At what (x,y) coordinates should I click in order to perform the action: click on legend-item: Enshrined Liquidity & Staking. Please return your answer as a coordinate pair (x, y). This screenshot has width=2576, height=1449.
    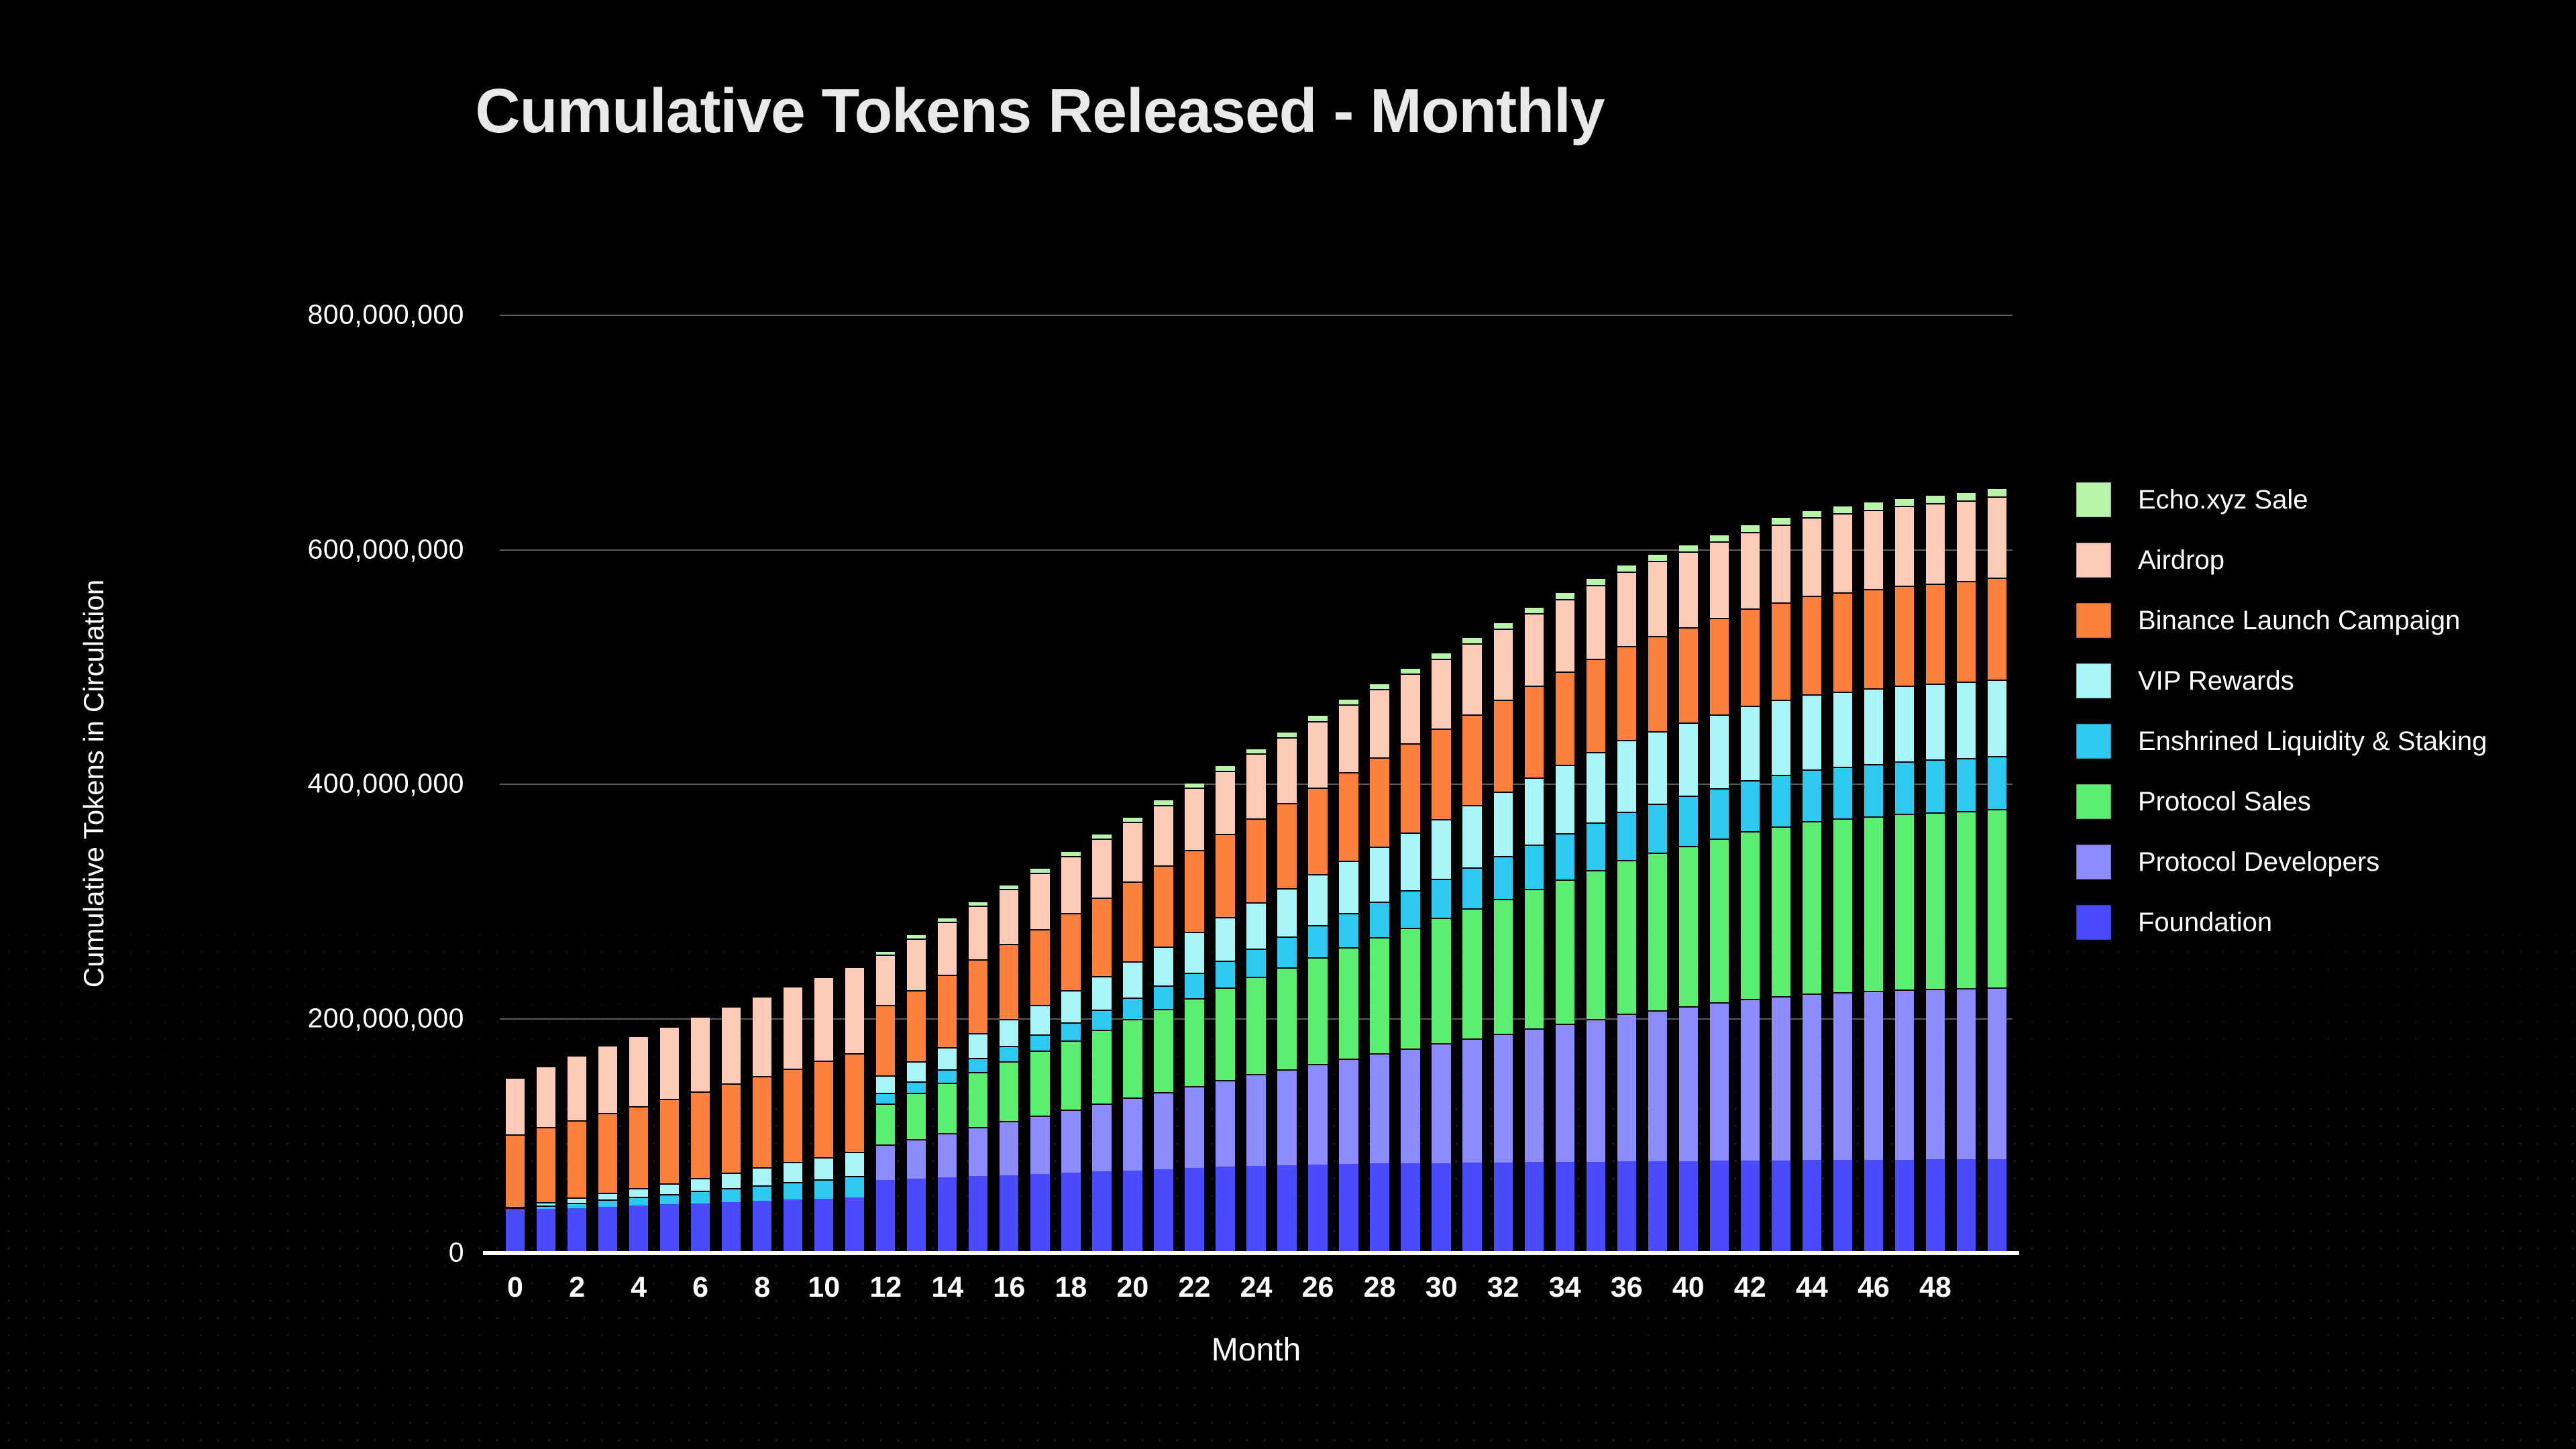
    Looking at the image, I should click on (2281, 741).